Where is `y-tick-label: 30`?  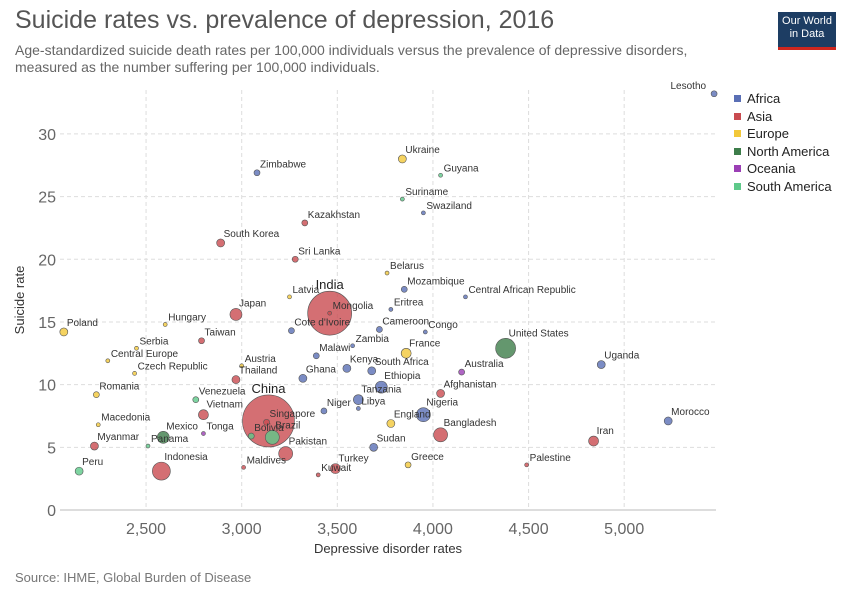
y-tick-label: 30 is located at coordinates (47, 135).